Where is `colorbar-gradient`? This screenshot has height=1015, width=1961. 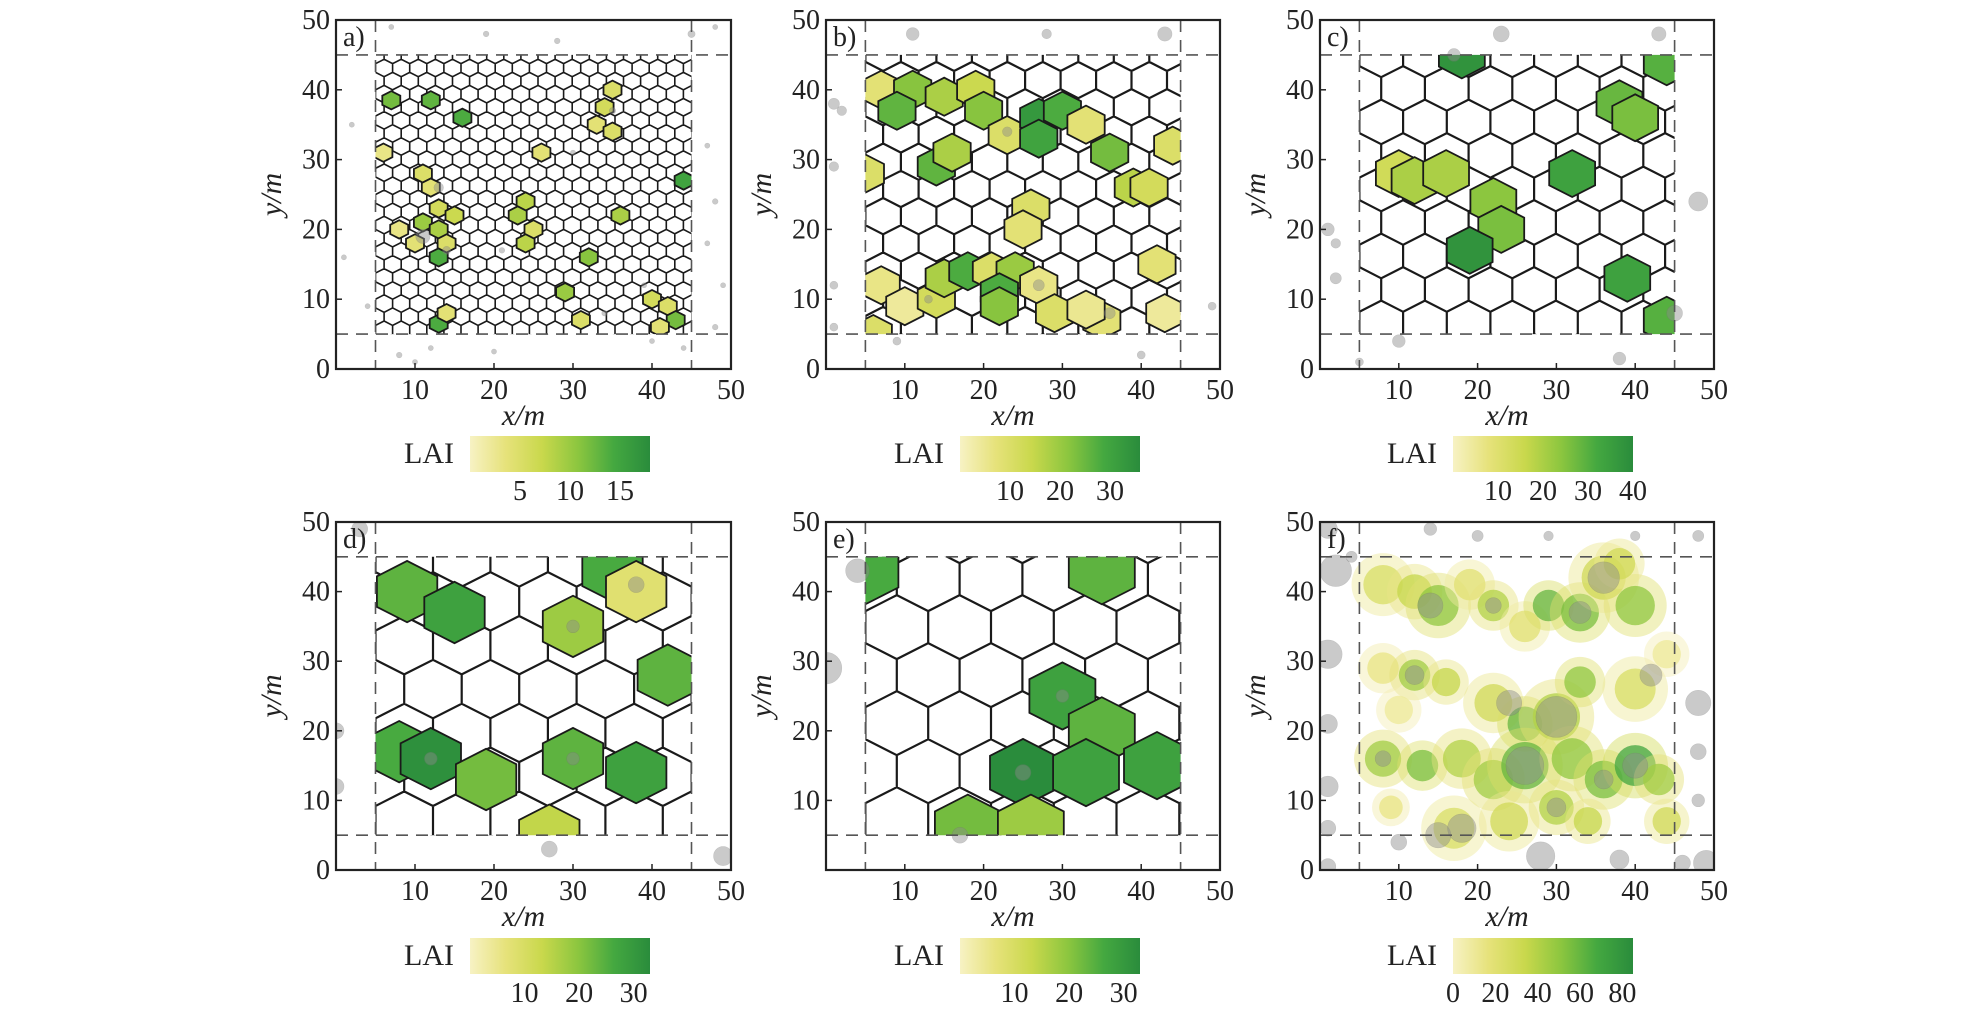
colorbar-gradient is located at coordinates (560, 956).